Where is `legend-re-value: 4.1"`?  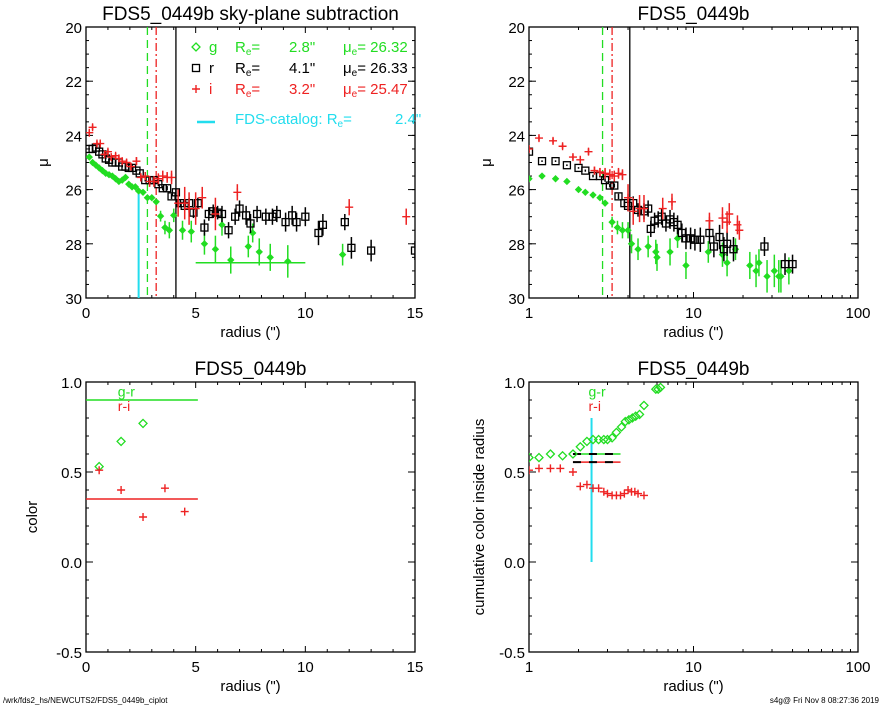 legend-re-value: 4.1" is located at coordinates (302, 68).